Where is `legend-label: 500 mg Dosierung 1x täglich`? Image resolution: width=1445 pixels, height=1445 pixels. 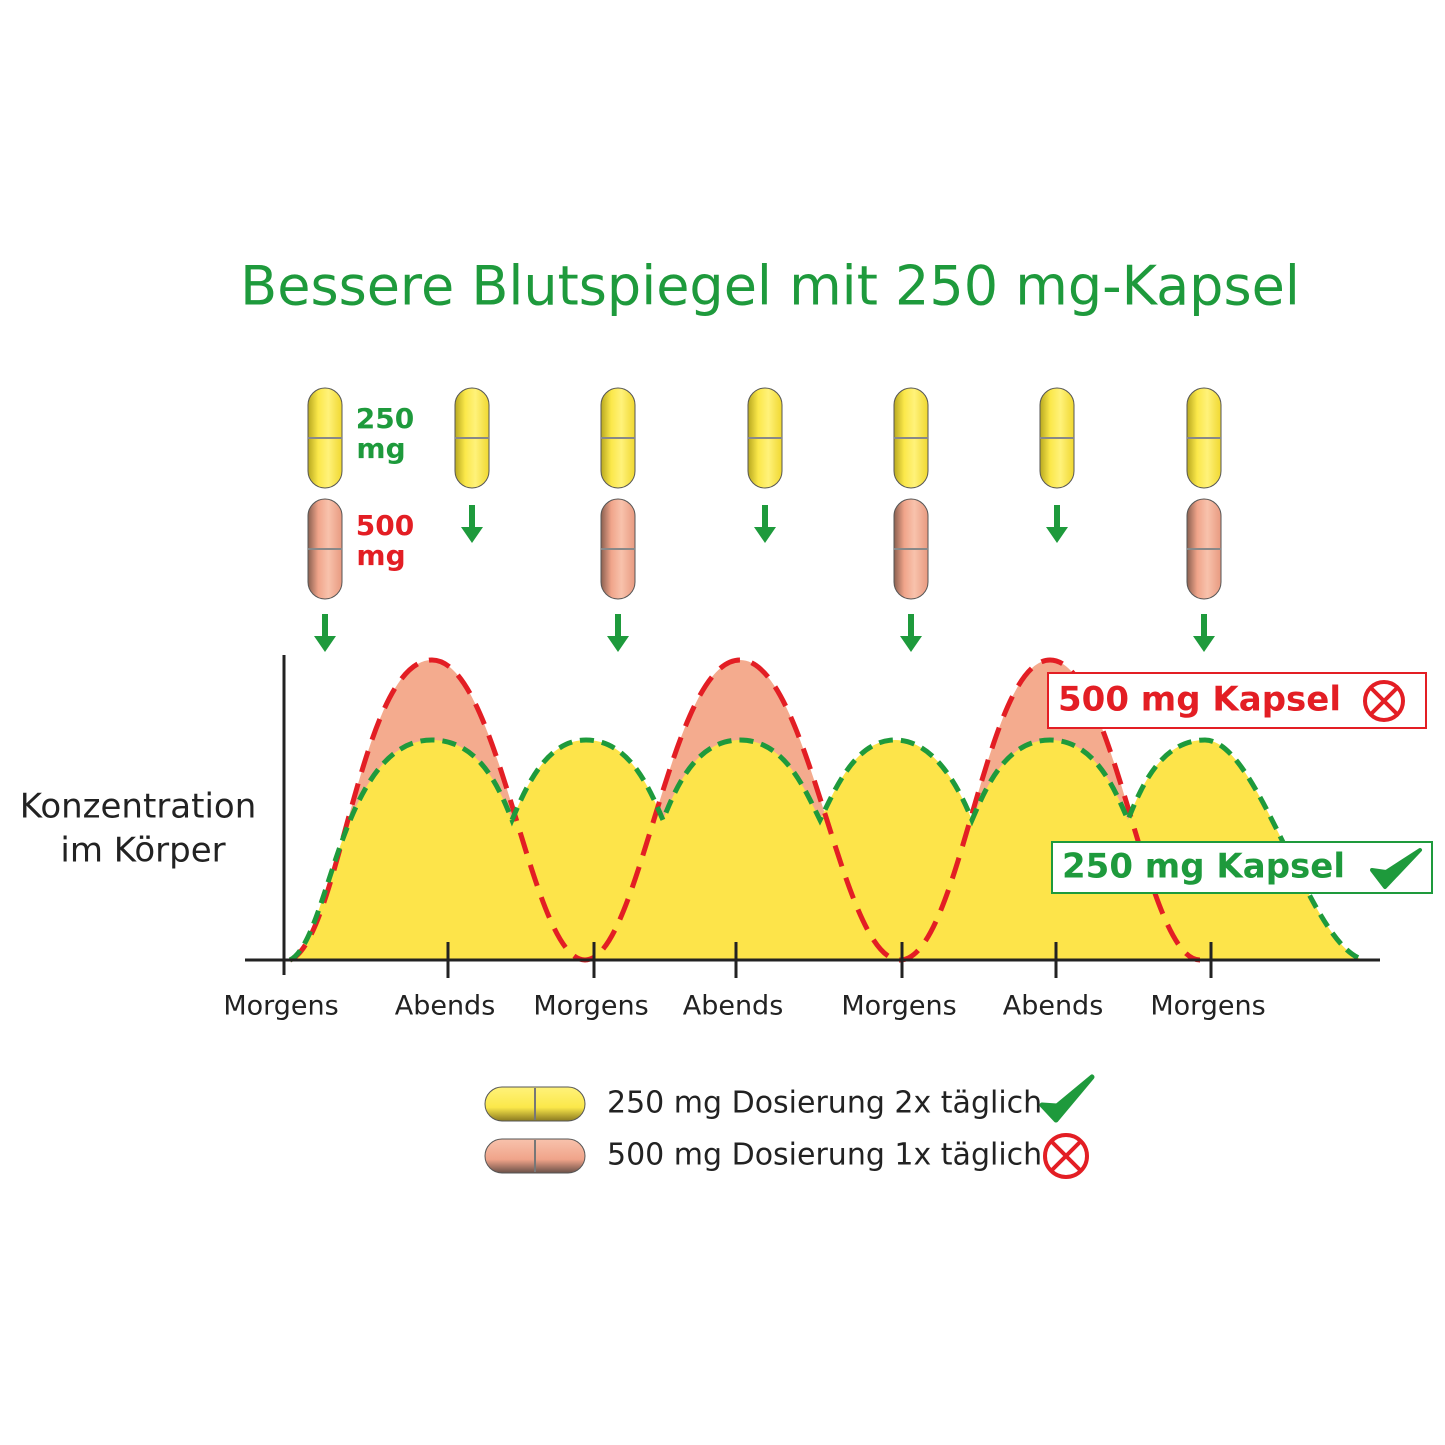 legend-label: 500 mg Dosierung 1x täglich is located at coordinates (824, 1155).